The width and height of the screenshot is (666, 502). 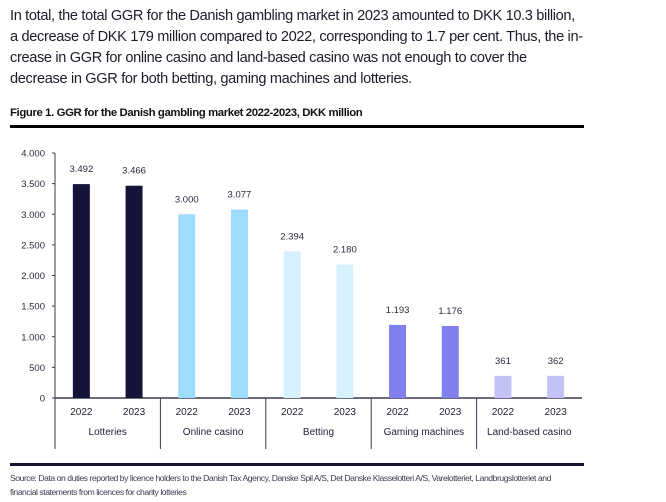 What do you see at coordinates (297, 464) in the screenshot?
I see `figure-bottom-rule` at bounding box center [297, 464].